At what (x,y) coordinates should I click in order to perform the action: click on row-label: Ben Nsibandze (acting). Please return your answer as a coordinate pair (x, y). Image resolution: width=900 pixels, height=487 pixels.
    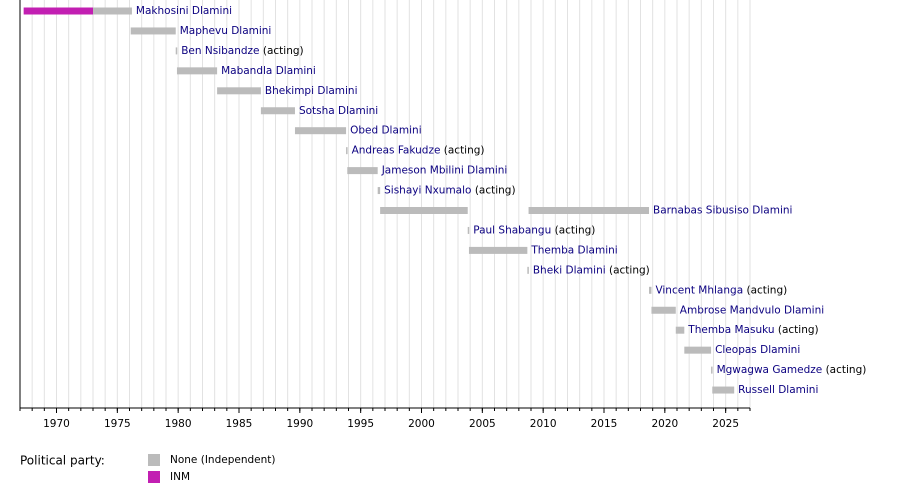
    Looking at the image, I should click on (242, 51).